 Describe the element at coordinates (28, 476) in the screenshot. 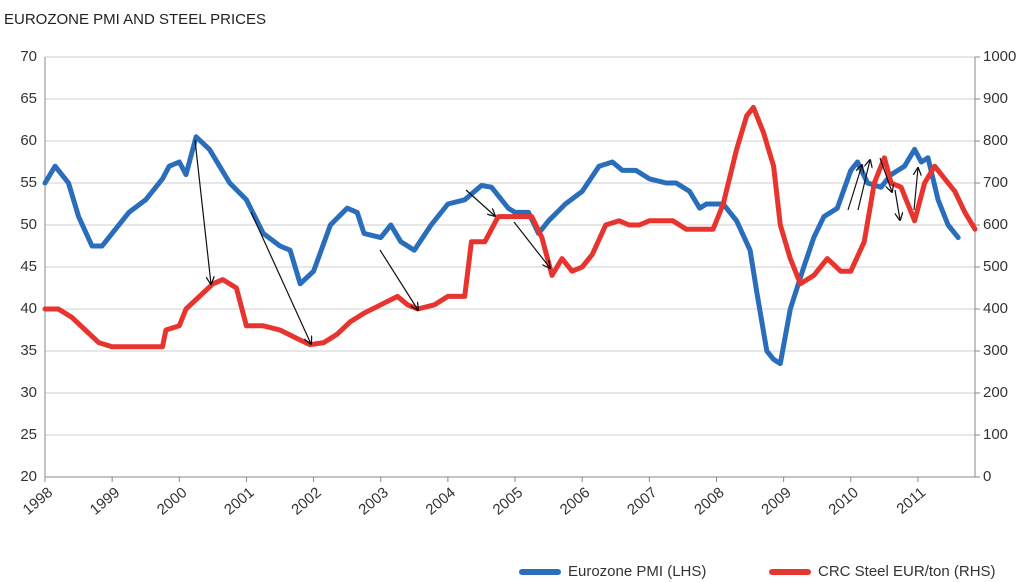

I see `y-tick-label: 20` at that location.